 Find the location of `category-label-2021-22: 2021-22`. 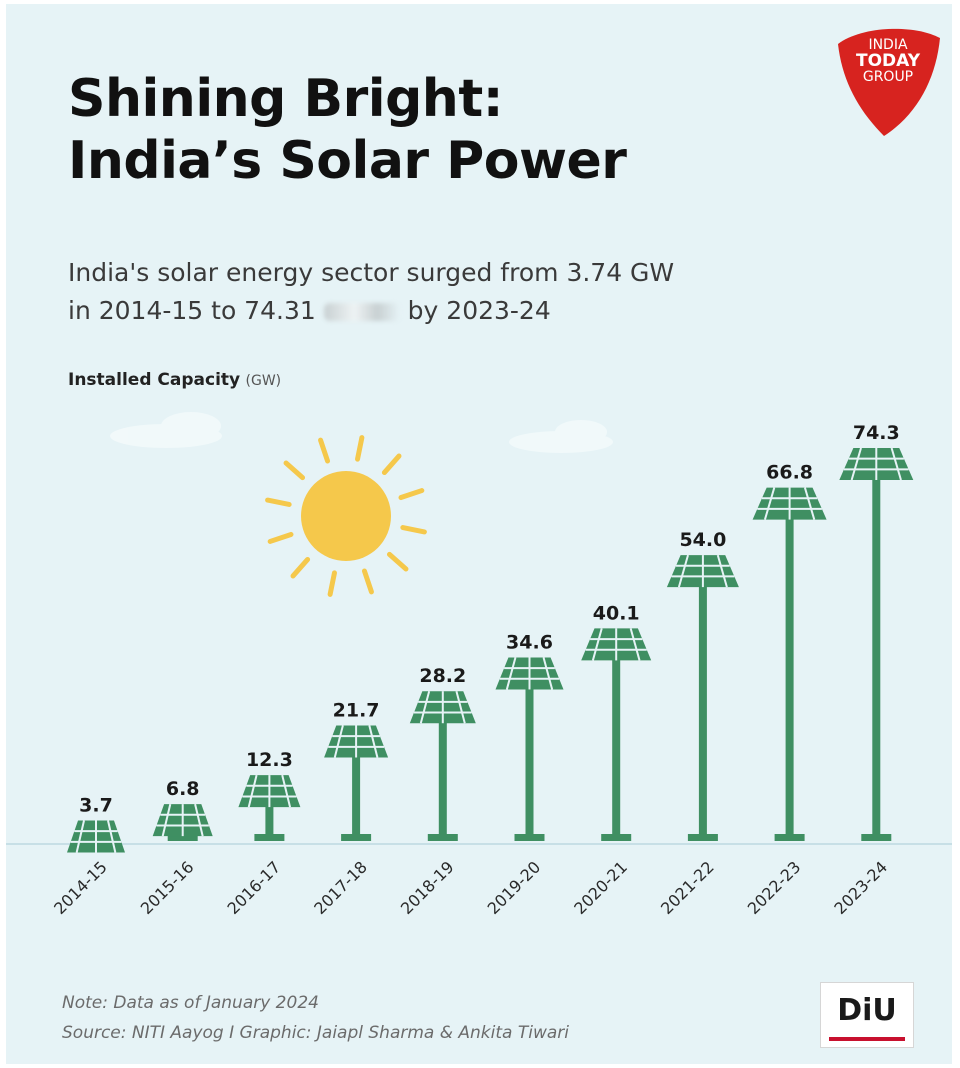

category-label-2021-22: 2021-22 is located at coordinates (687, 887).